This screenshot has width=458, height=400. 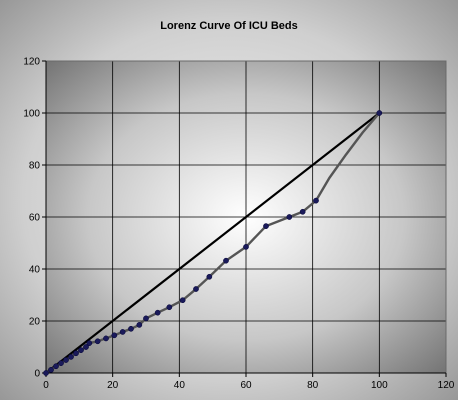 I want to click on chart-title: Lorenz Curve Of ICU Beds, so click(x=229, y=26).